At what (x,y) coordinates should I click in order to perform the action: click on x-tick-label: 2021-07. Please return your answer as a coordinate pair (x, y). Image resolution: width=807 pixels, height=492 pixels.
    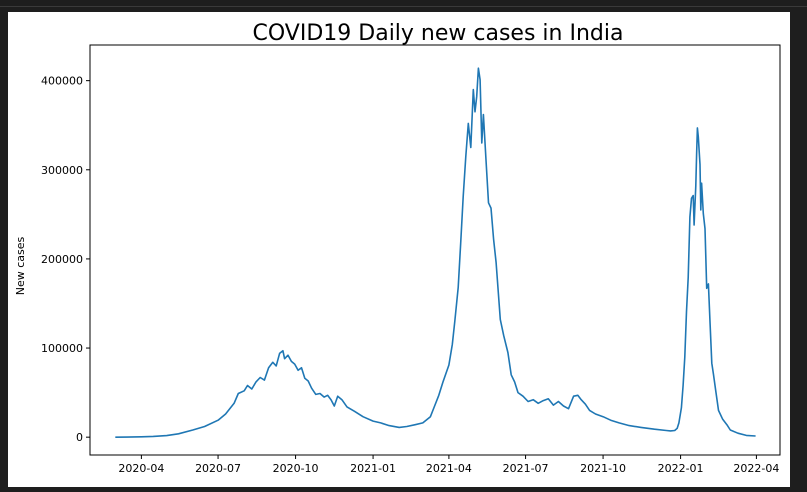
    Looking at the image, I should click on (526, 468).